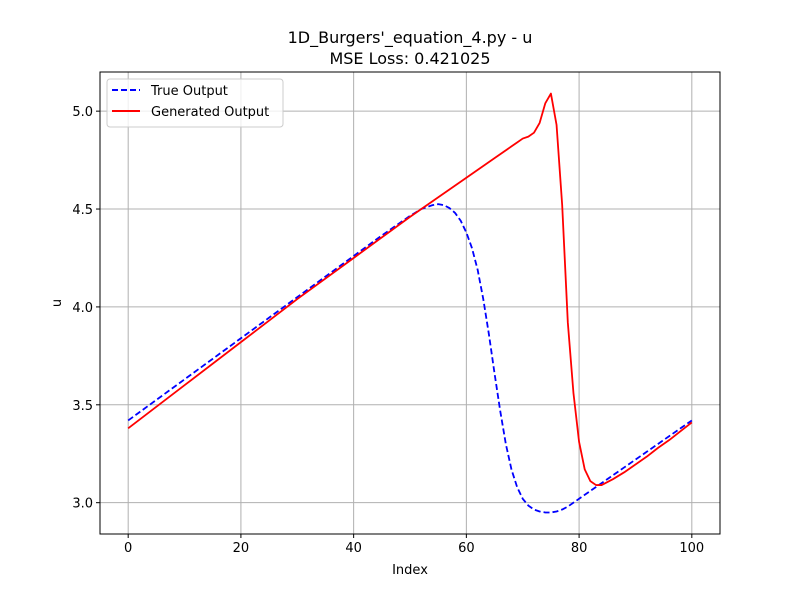 Image resolution: width=800 pixels, height=600 pixels. I want to click on y-tick-label: 5.0, so click(82, 112).